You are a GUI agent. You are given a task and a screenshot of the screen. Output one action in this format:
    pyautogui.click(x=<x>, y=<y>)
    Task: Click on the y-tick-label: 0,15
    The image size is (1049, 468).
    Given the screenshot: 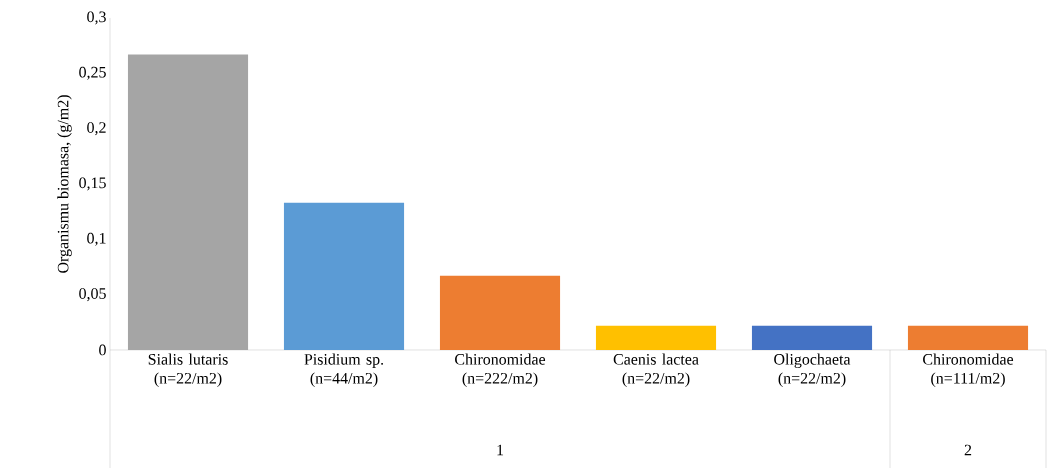 What is the action you would take?
    pyautogui.click(x=92, y=184)
    